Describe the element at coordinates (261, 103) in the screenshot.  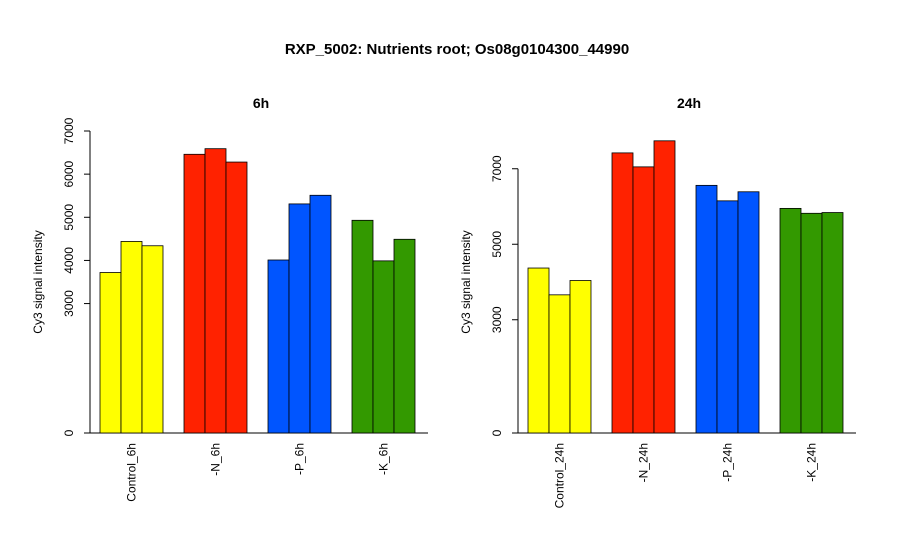
I see `panel-title: 6h` at that location.